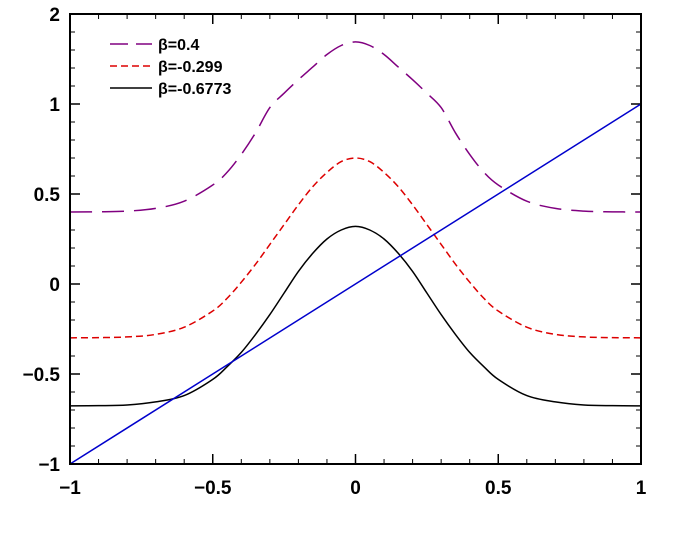 The width and height of the screenshot is (679, 535). Describe the element at coordinates (498, 488) in the screenshot. I see `x-tick-label: 0.5` at that location.